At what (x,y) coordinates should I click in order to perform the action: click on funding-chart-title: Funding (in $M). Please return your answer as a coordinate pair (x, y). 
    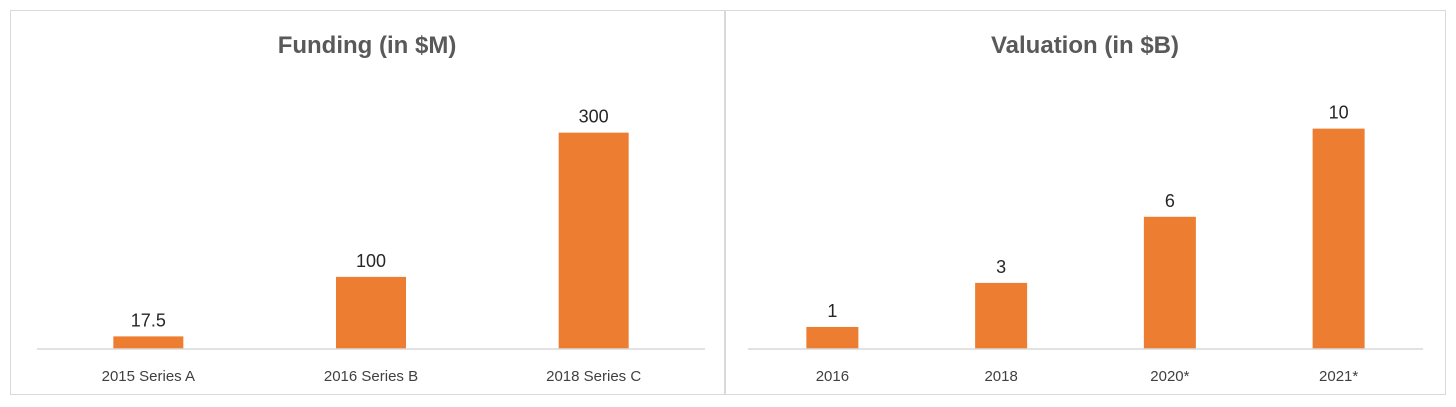
    Looking at the image, I should click on (367, 45).